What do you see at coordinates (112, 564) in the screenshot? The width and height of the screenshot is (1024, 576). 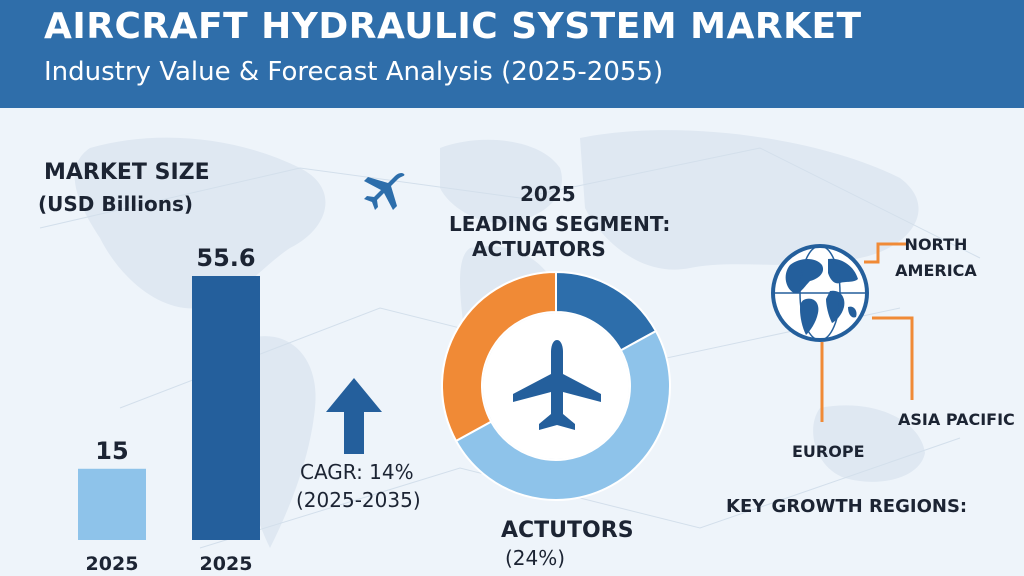 I see `bar-category-label-0: 2025` at bounding box center [112, 564].